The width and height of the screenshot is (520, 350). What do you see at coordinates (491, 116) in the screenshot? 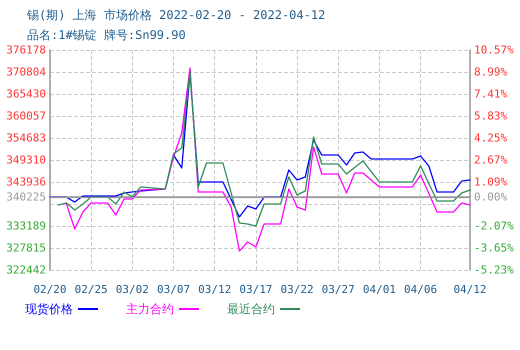
I see `y2-tick-label: 5.83%` at bounding box center [491, 116].